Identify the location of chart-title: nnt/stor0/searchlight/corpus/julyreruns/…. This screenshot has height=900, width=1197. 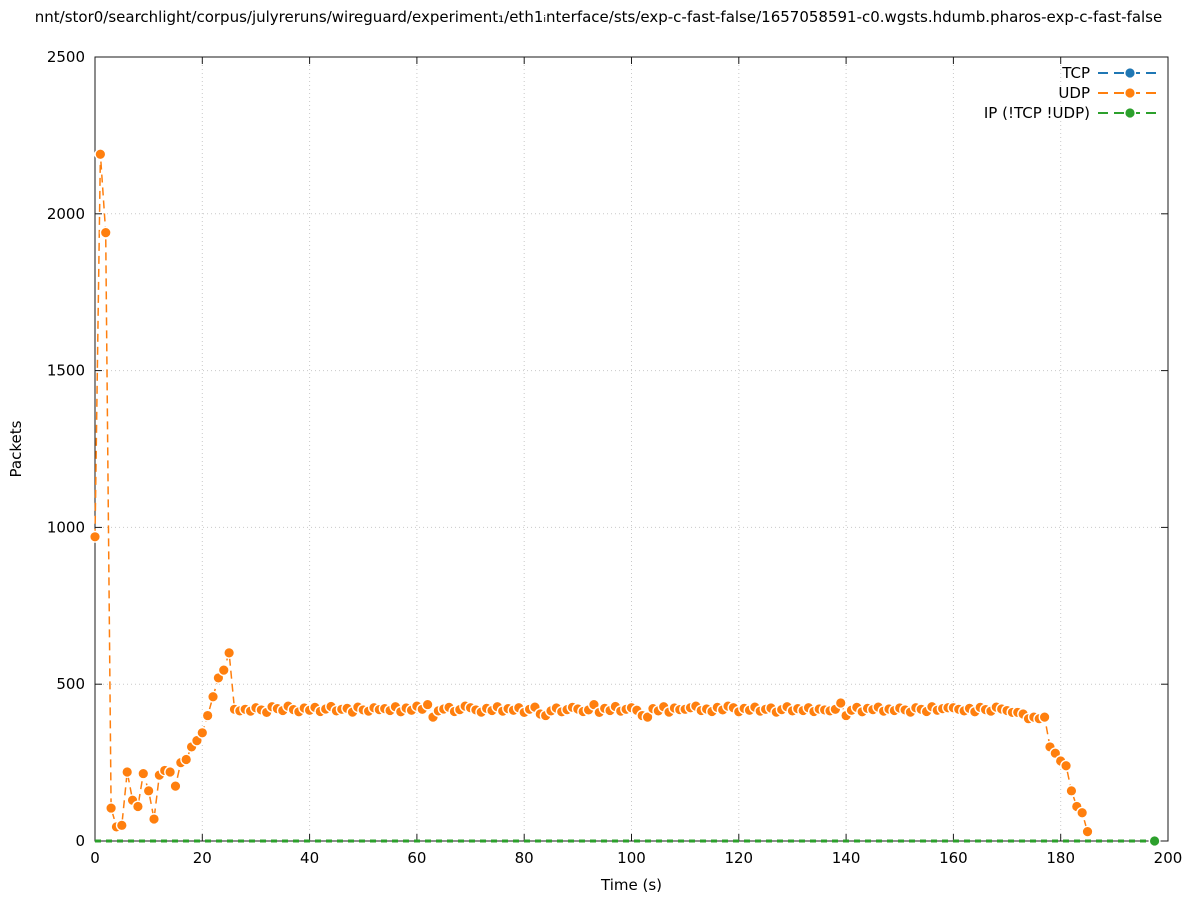
(598, 17).